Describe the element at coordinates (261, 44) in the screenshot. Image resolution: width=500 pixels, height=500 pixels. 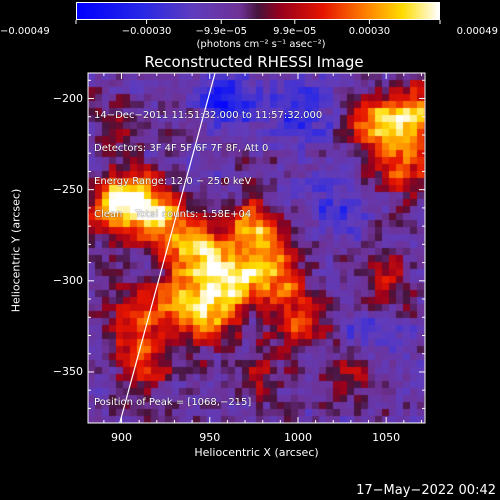
I see `colorbar-unit-label: (photons cm⁻² s⁻¹ asec⁻²)` at that location.